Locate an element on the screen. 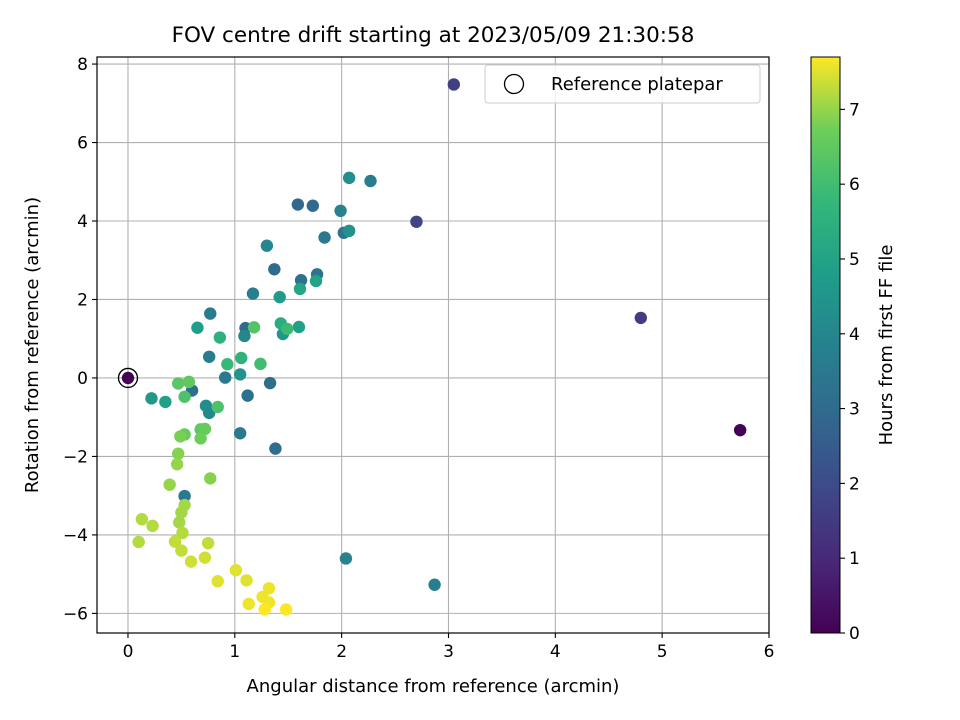 This screenshot has height=720, width=960. colorbar-tick-label: 5 is located at coordinates (854, 260).